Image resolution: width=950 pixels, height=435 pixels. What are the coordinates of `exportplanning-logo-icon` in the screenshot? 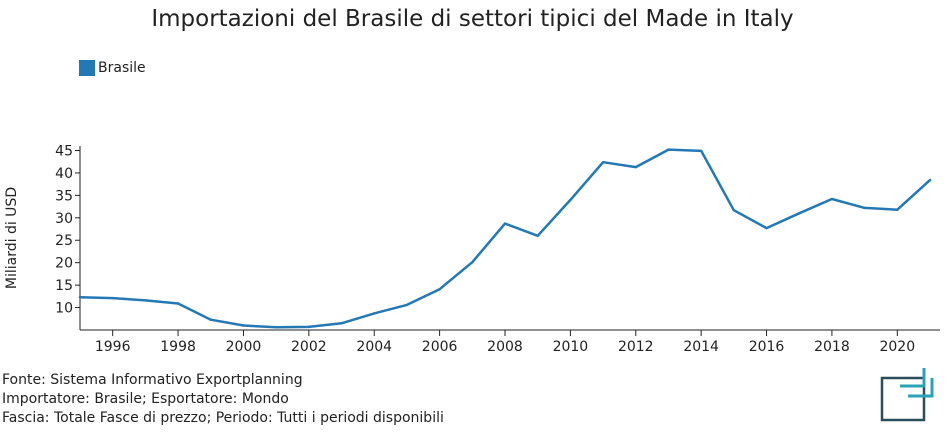 It's located at (907, 395).